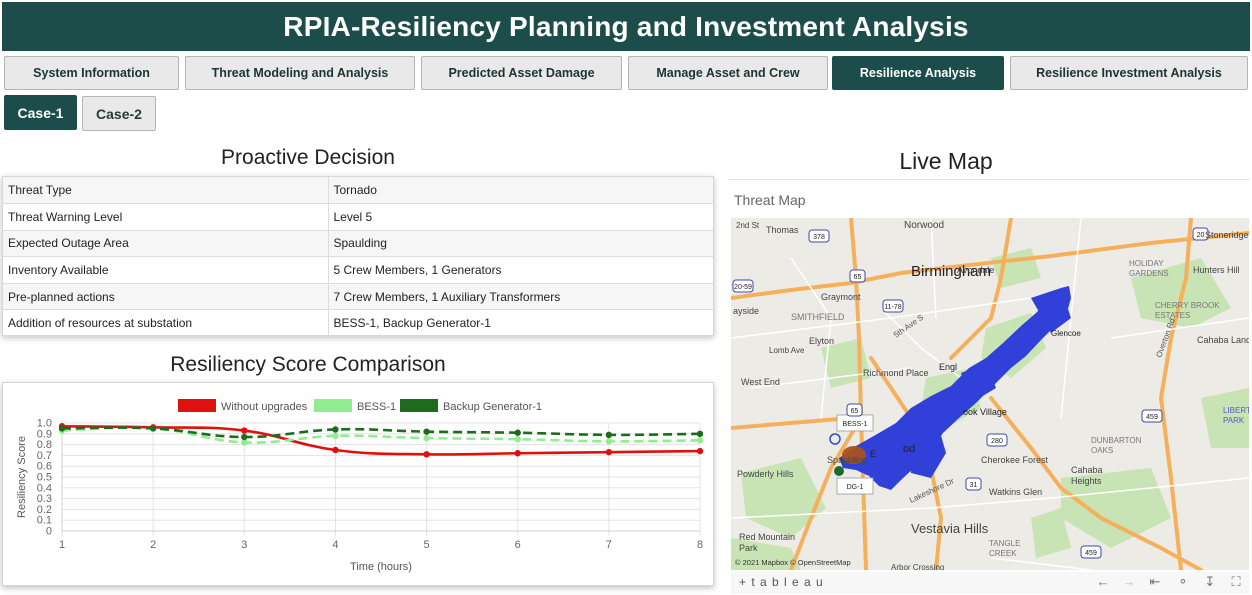 The height and width of the screenshot is (595, 1252). Describe the element at coordinates (166, 297) in the screenshot. I see `row-key: Pre-planned actions` at that location.